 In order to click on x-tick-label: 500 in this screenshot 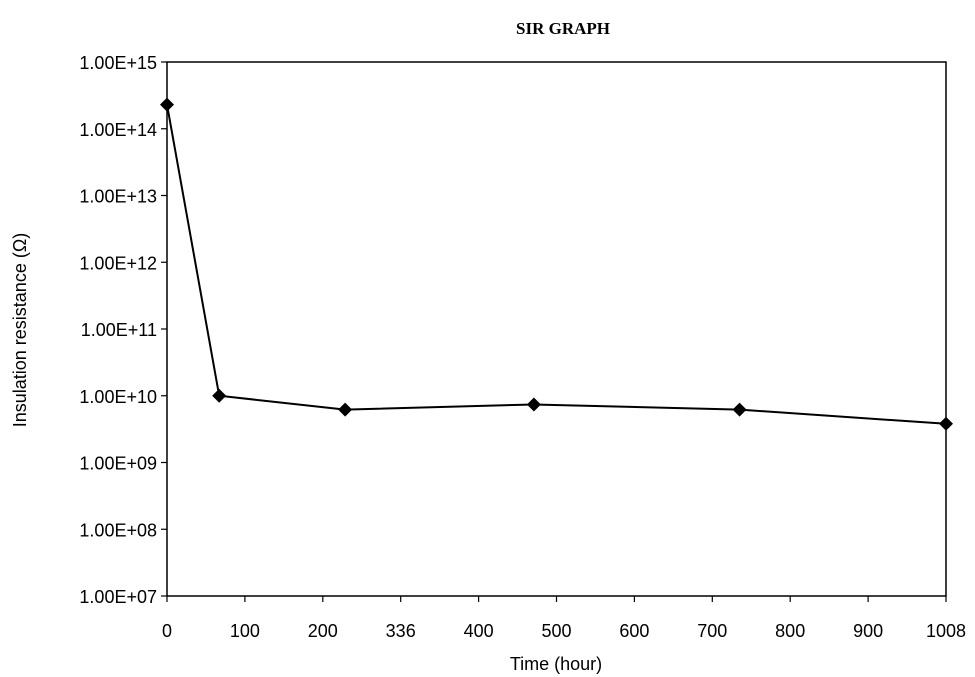, I will do `click(556, 631)`.